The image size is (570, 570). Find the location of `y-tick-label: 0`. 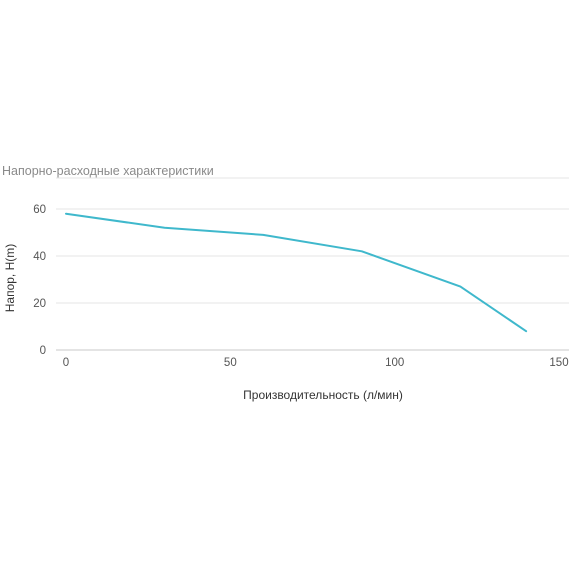

y-tick-label: 0 is located at coordinates (43, 351).